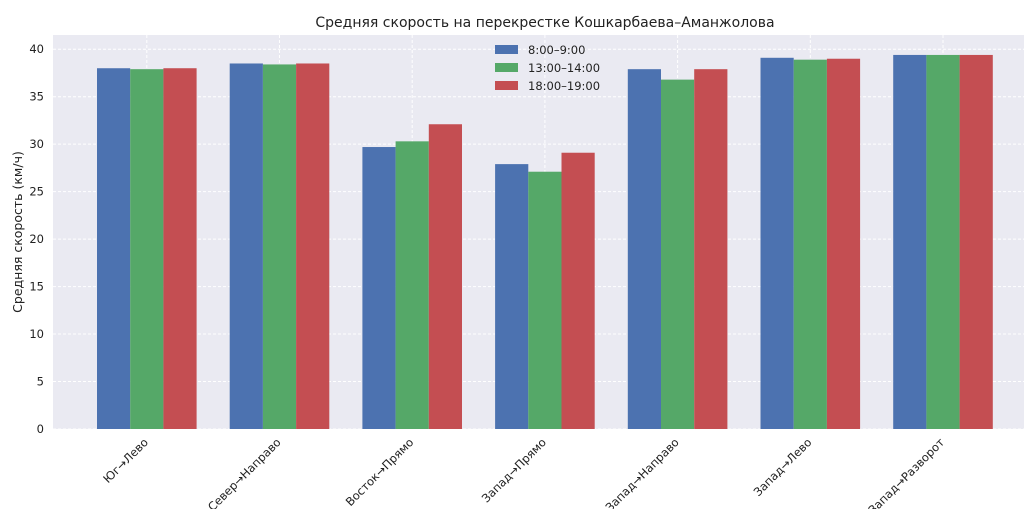 Image resolution: width=1024 pixels, height=509 pixels. I want to click on legend-label: 8:00–9:00, so click(556, 50).